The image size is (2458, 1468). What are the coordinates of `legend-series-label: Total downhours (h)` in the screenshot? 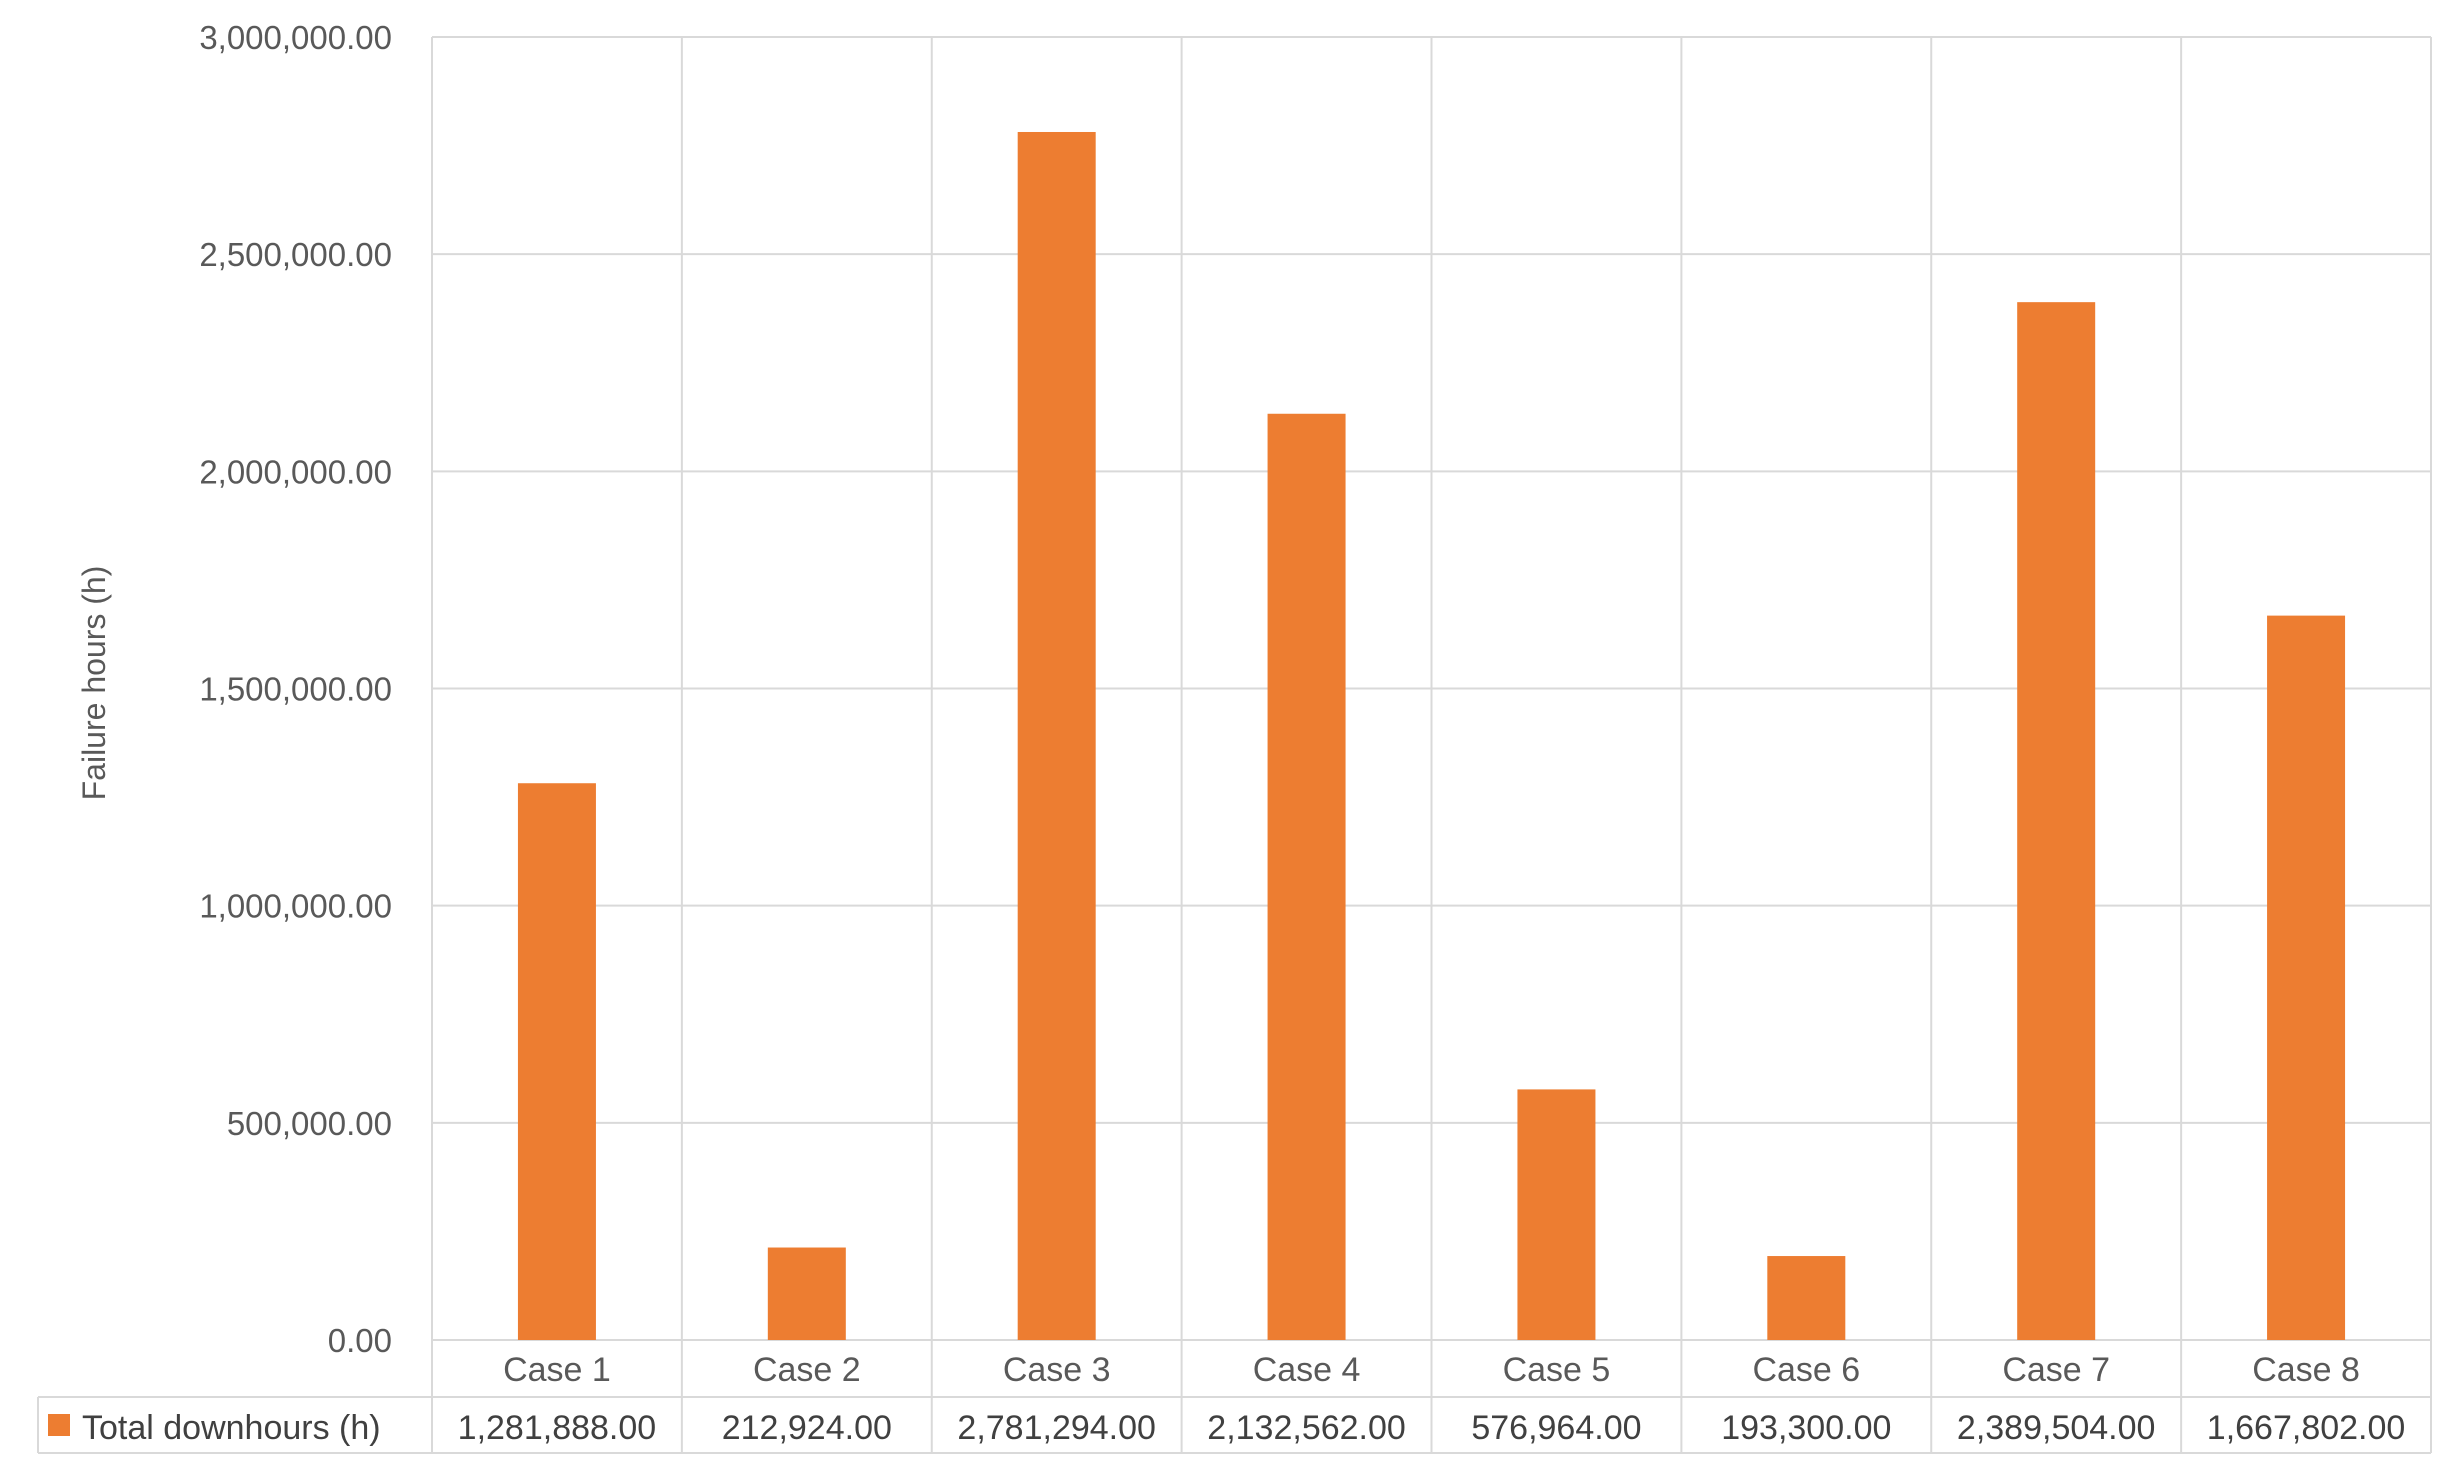 It's located at (231, 1428).